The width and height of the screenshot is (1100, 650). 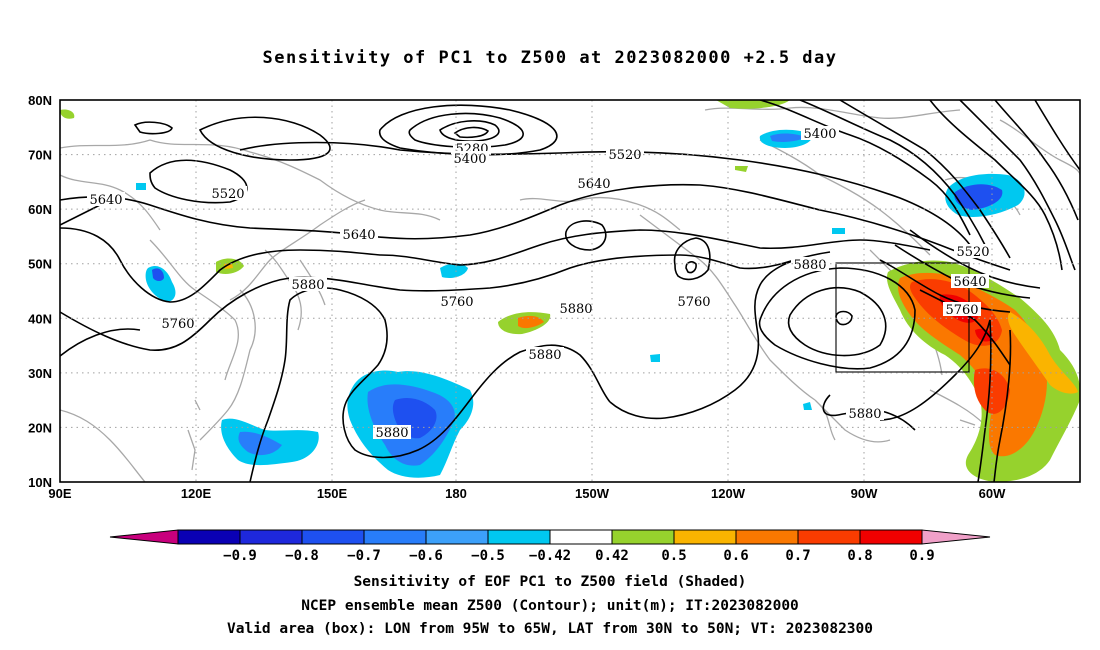 I want to click on colorbar-label: 0.9, so click(x=921, y=556).